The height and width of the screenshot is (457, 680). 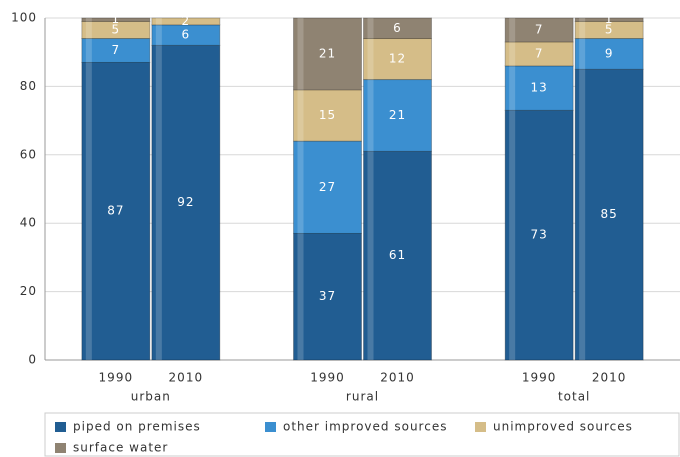 I want to click on y-tick-label: 100, so click(x=24, y=18).